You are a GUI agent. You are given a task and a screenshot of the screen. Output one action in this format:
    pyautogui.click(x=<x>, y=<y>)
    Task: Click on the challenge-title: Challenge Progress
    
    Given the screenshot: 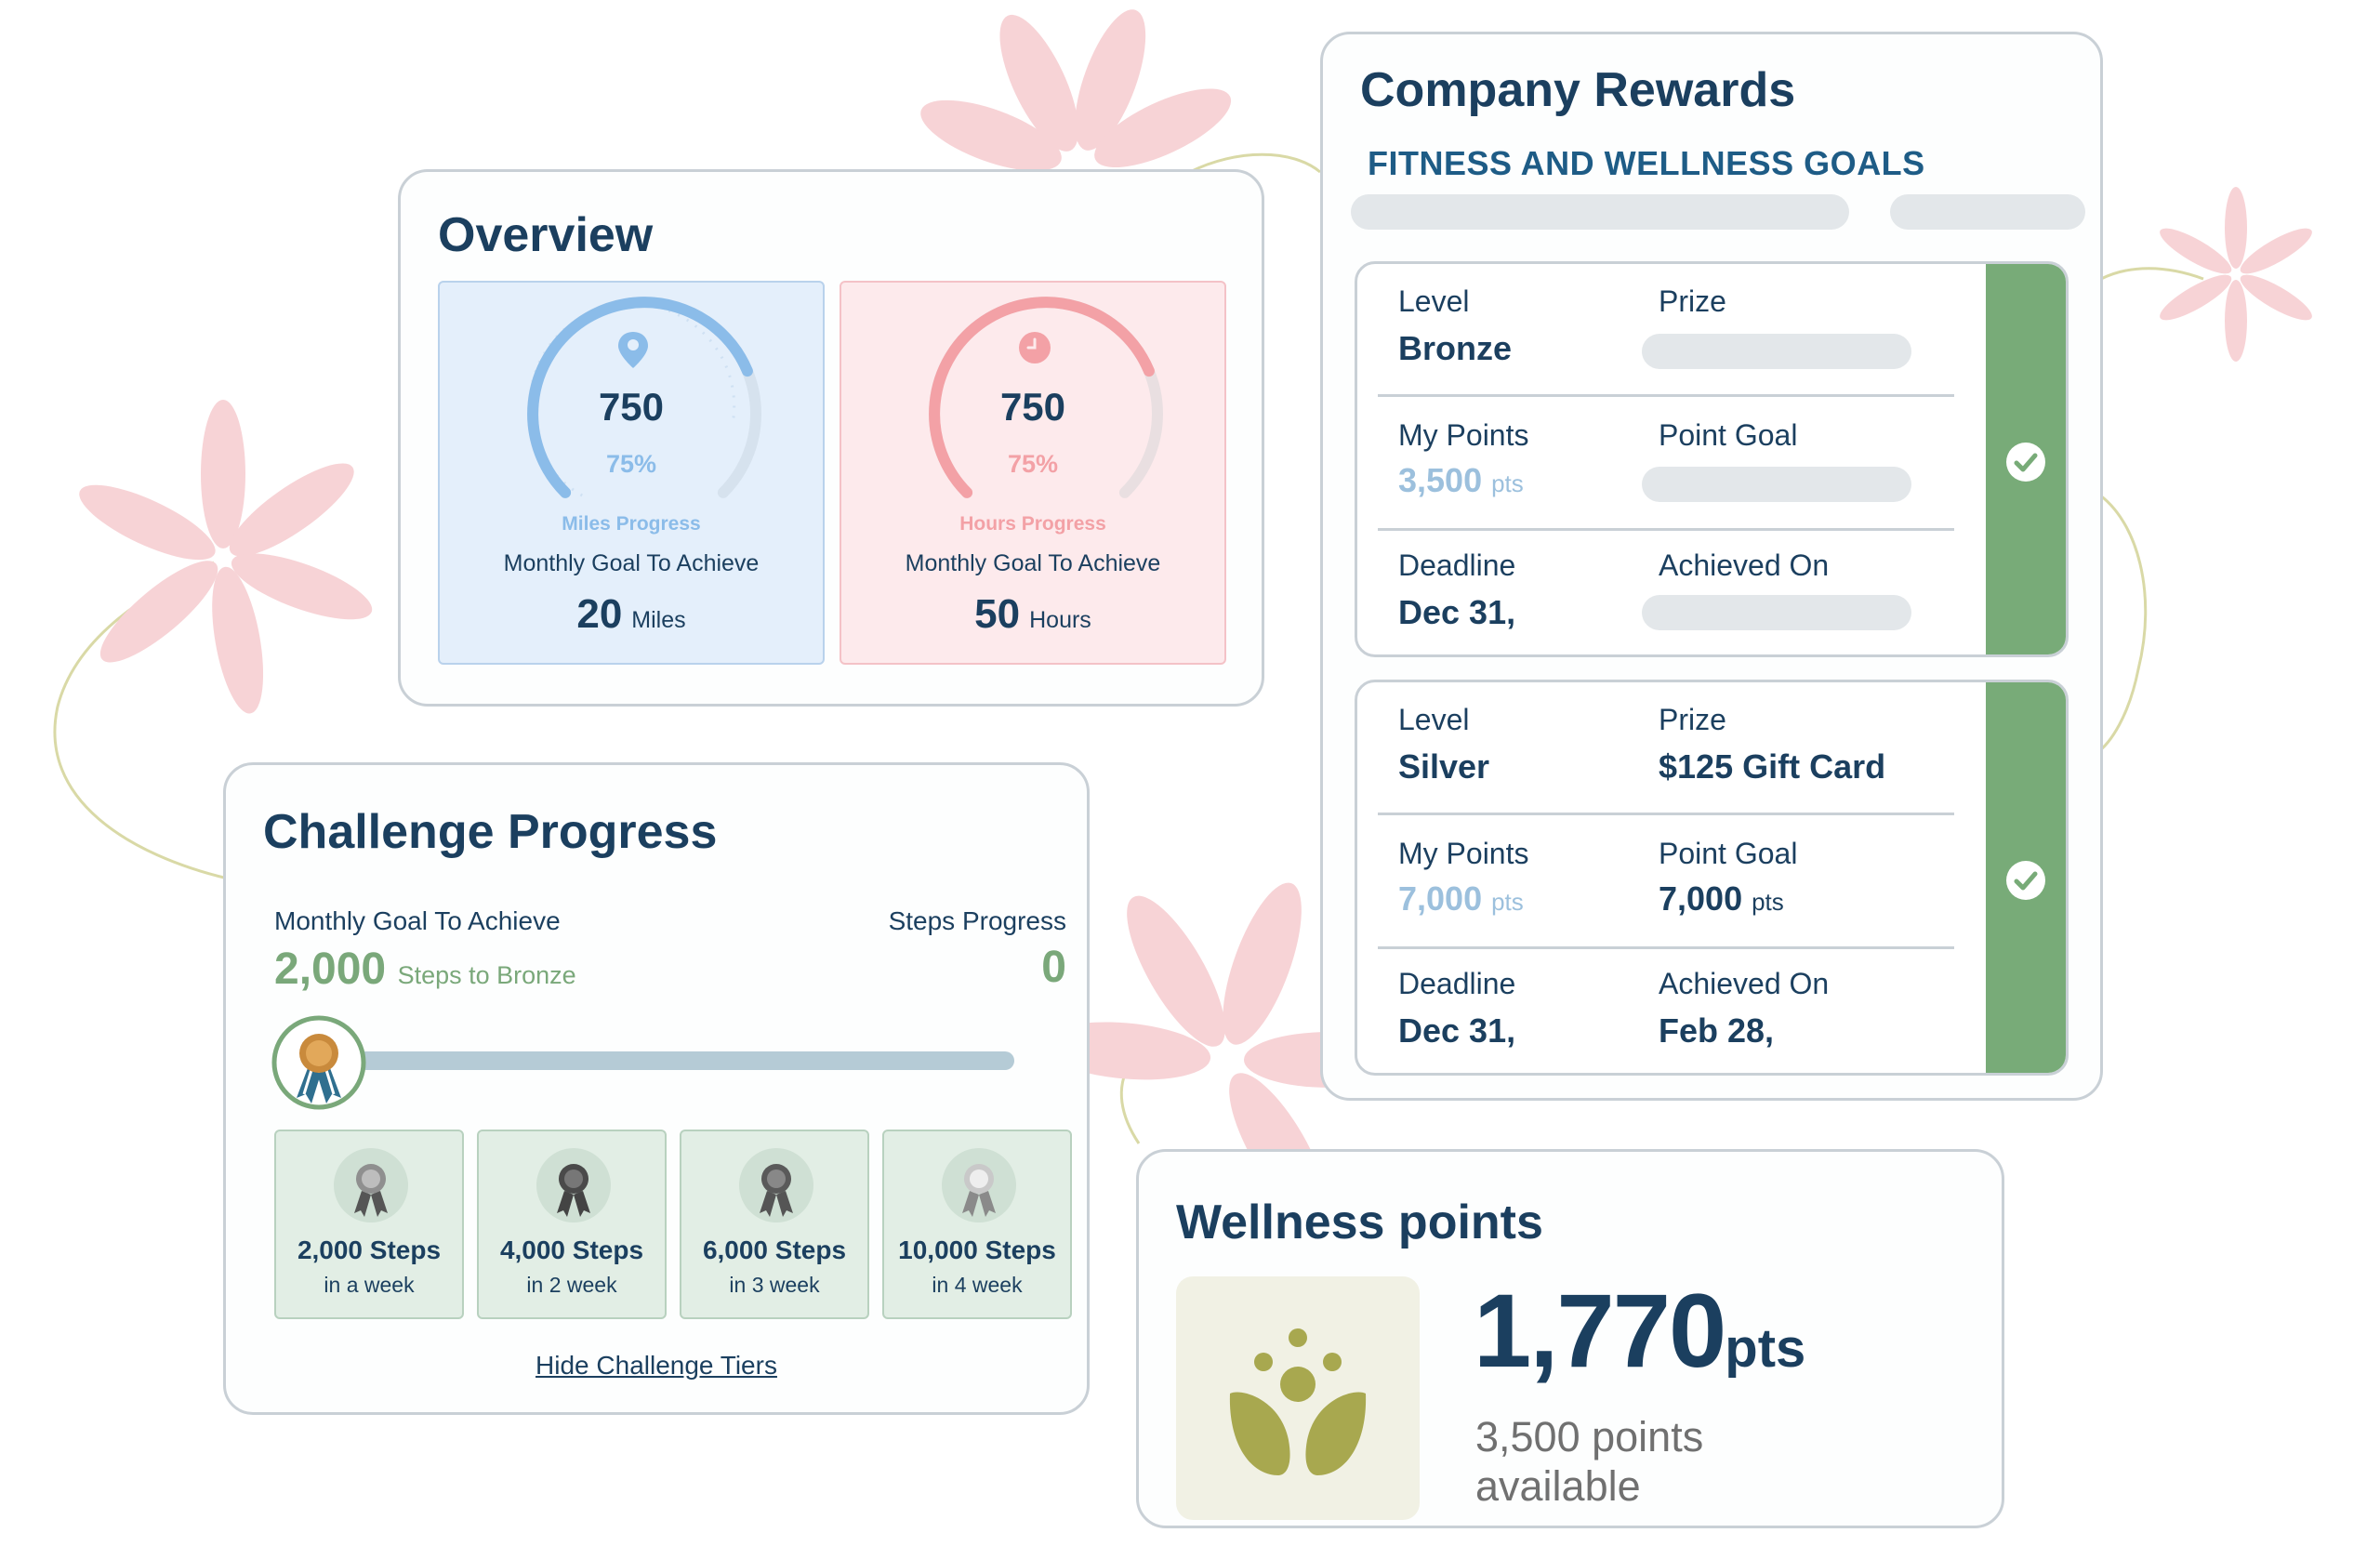 What is the action you would take?
    pyautogui.click(x=490, y=832)
    